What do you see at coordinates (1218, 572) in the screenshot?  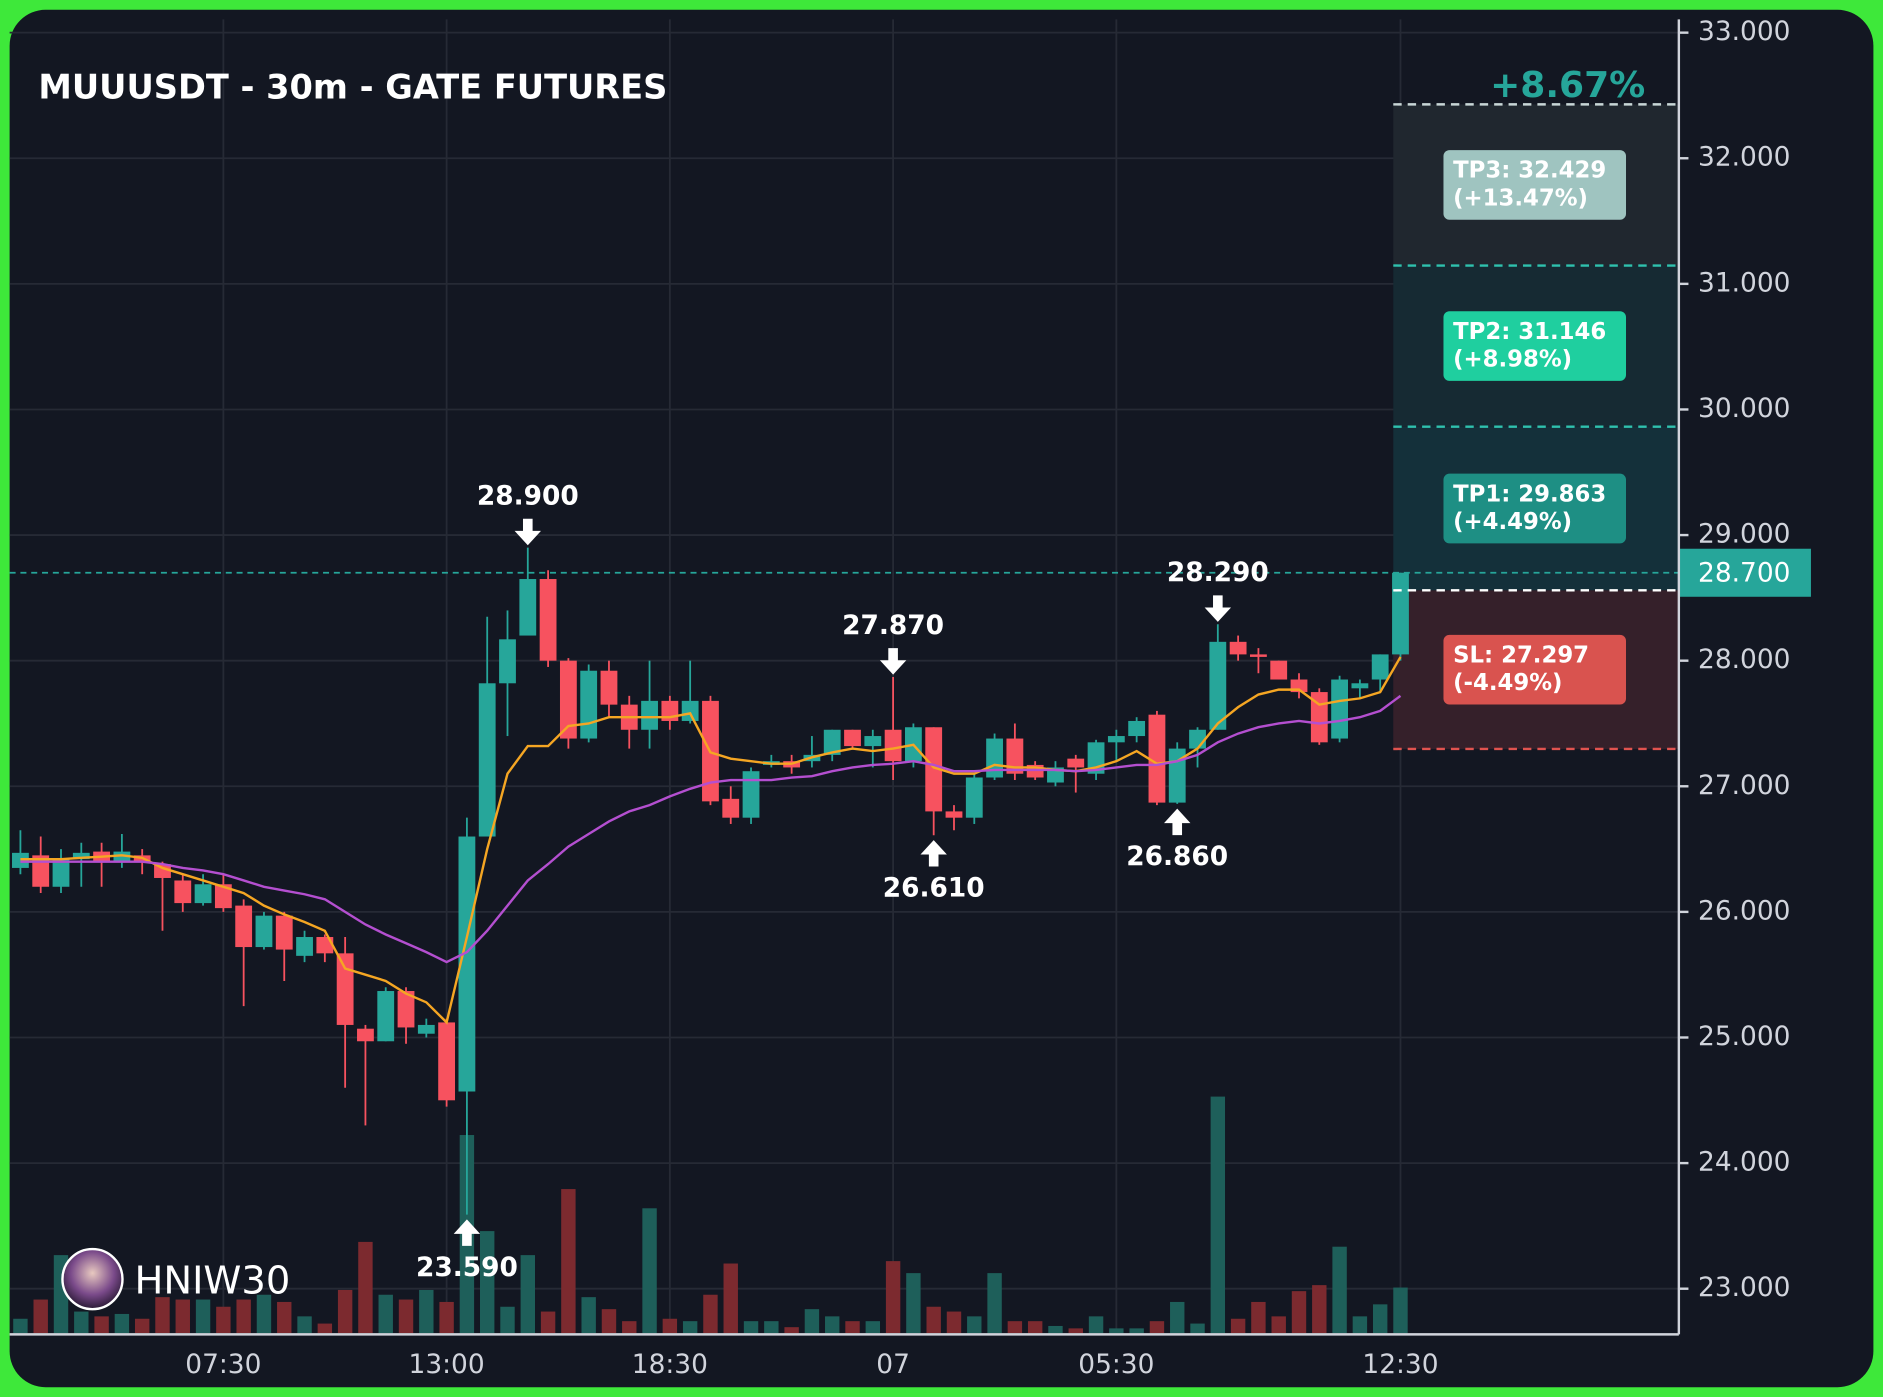 I see `extreme-label: 28.290` at bounding box center [1218, 572].